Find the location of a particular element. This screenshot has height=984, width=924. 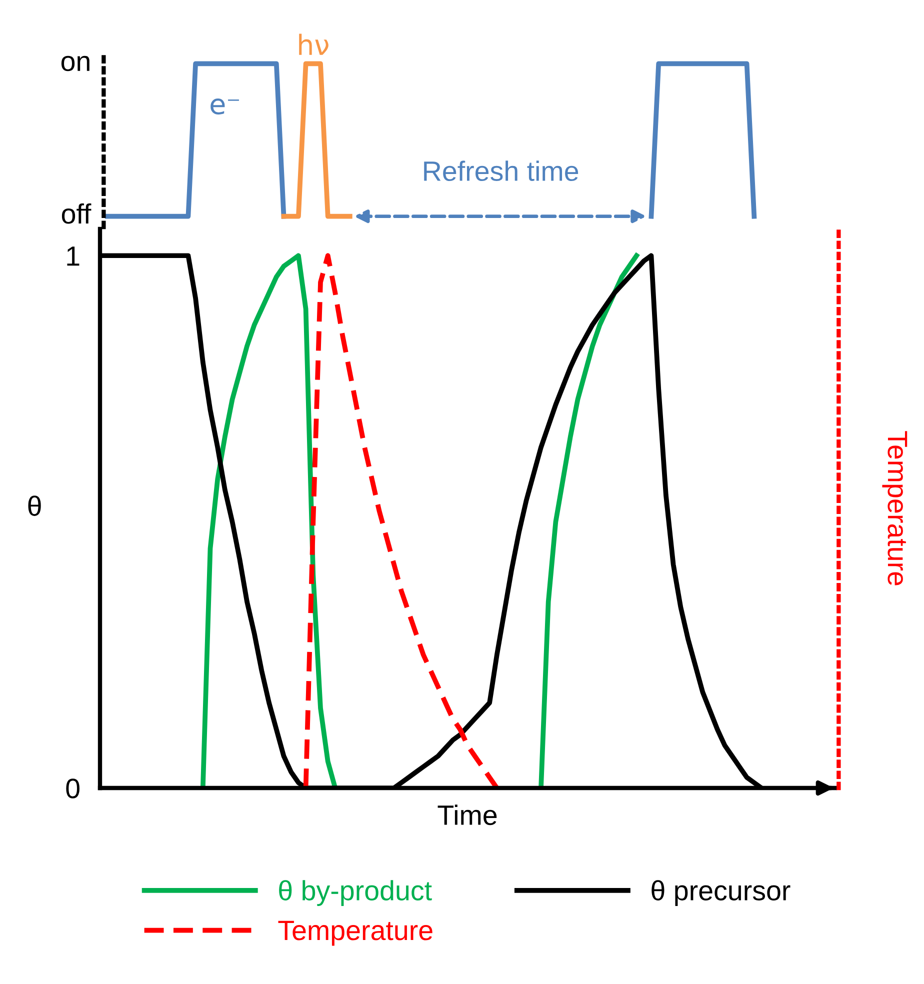

y2-axis-title: Temperature is located at coordinates (895, 508).